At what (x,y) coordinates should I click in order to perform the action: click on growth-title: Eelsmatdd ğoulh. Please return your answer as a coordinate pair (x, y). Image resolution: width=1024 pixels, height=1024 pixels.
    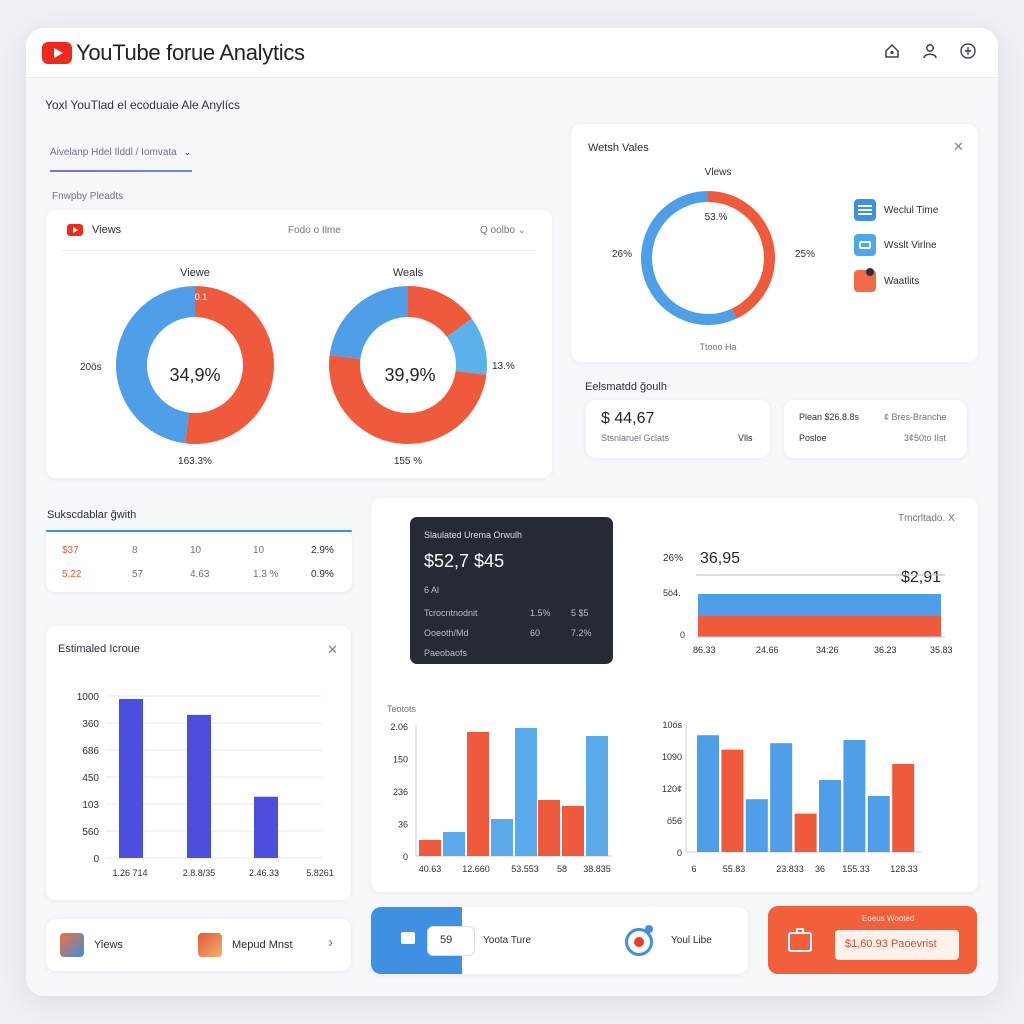
    Looking at the image, I should click on (626, 387).